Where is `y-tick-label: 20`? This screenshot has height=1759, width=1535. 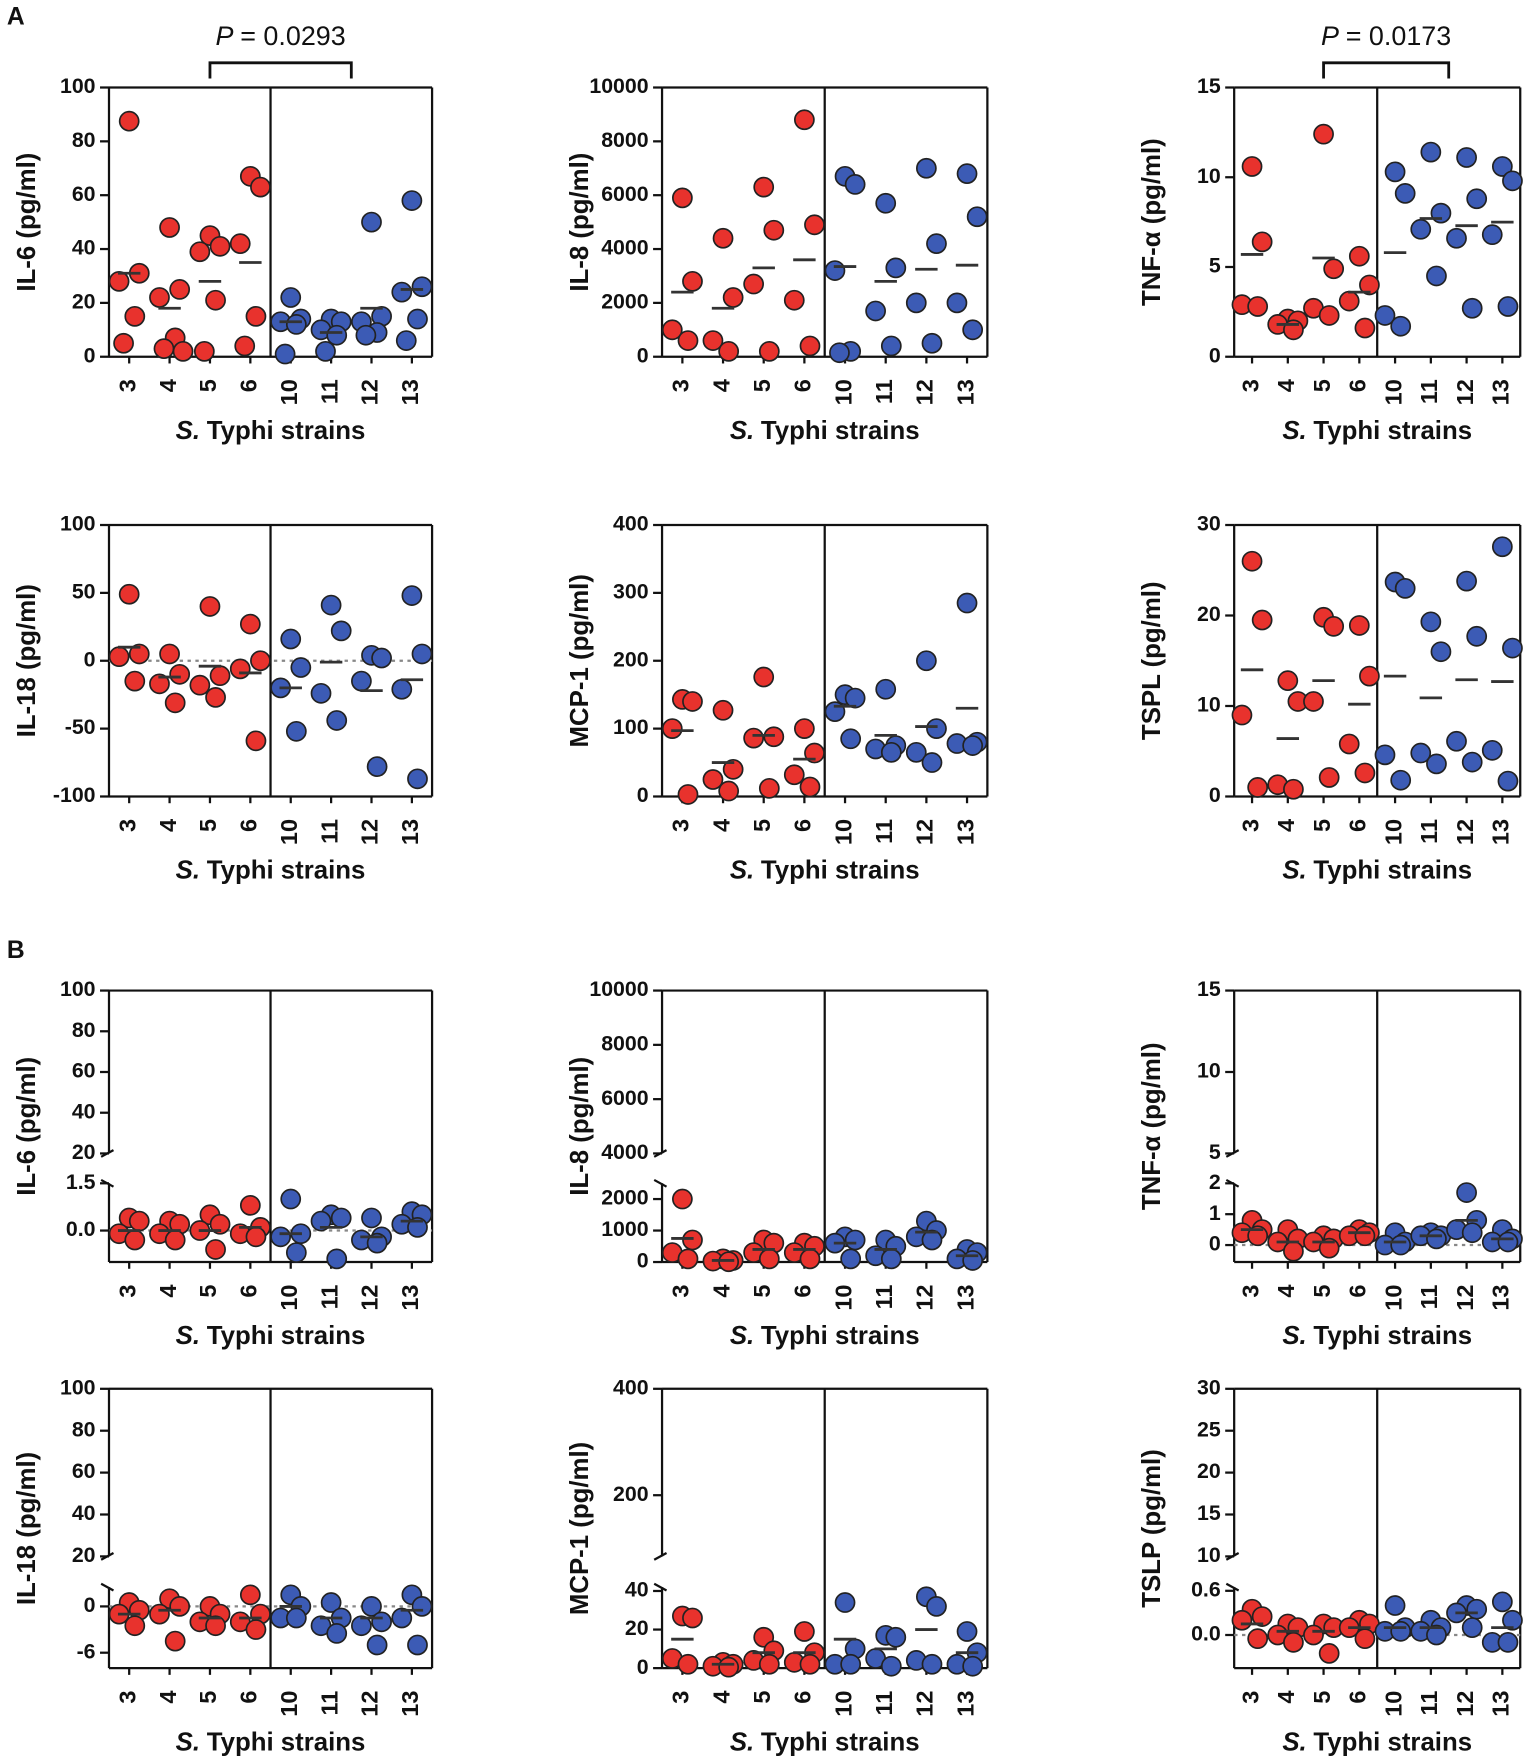
y-tick-label: 20 is located at coordinates (84, 1152).